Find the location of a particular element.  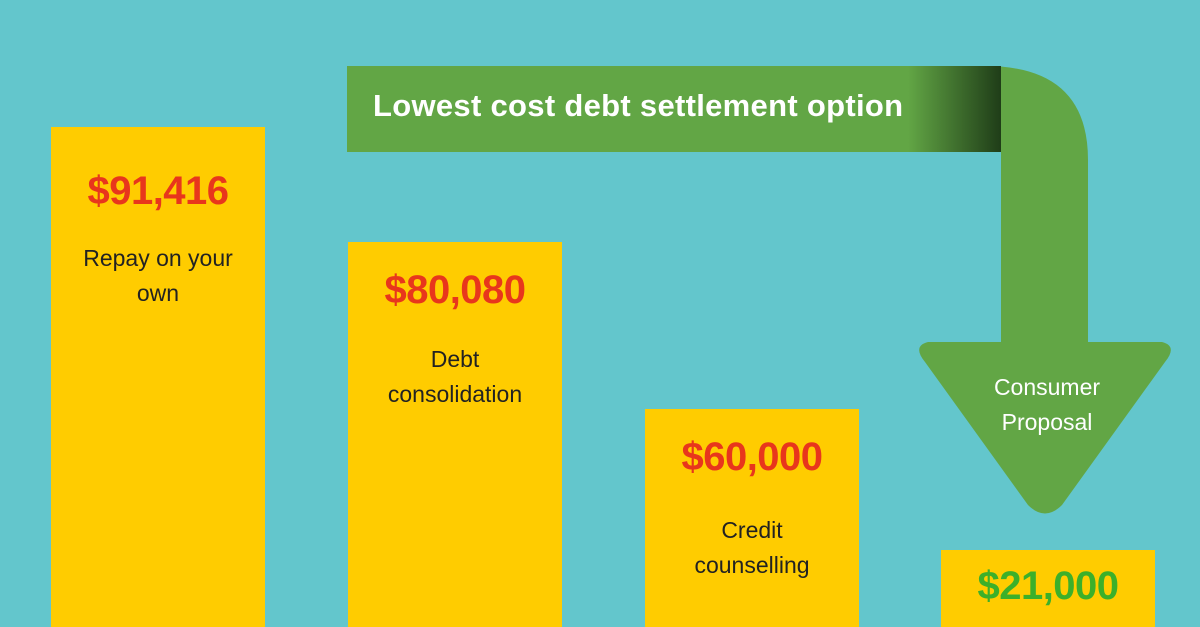

option-amount: $21,000 is located at coordinates (1048, 586).